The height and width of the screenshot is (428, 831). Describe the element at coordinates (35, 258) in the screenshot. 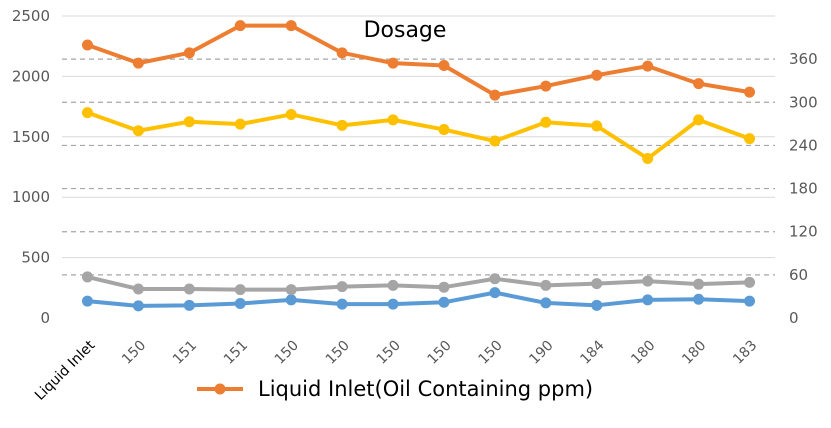

I see `left-tick-label: 500` at that location.